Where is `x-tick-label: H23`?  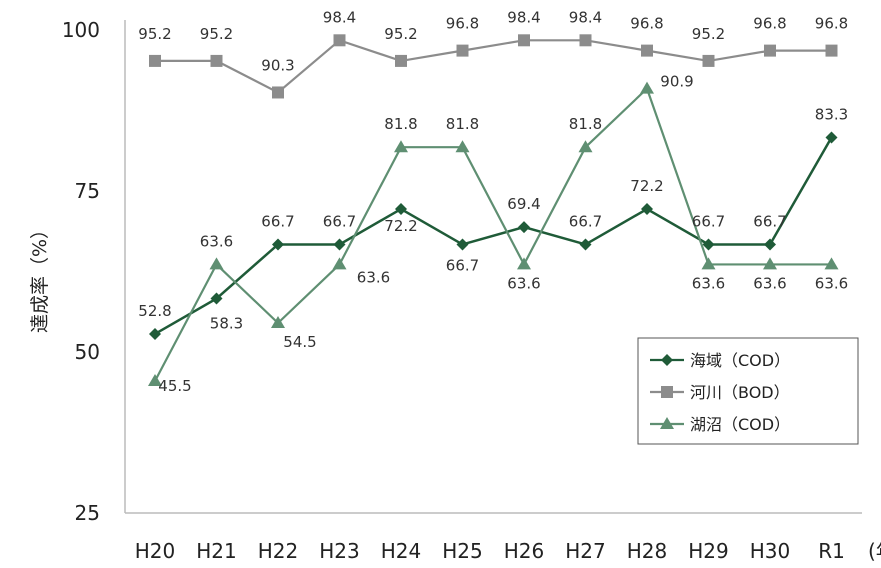
x-tick-label: H23 is located at coordinates (339, 551).